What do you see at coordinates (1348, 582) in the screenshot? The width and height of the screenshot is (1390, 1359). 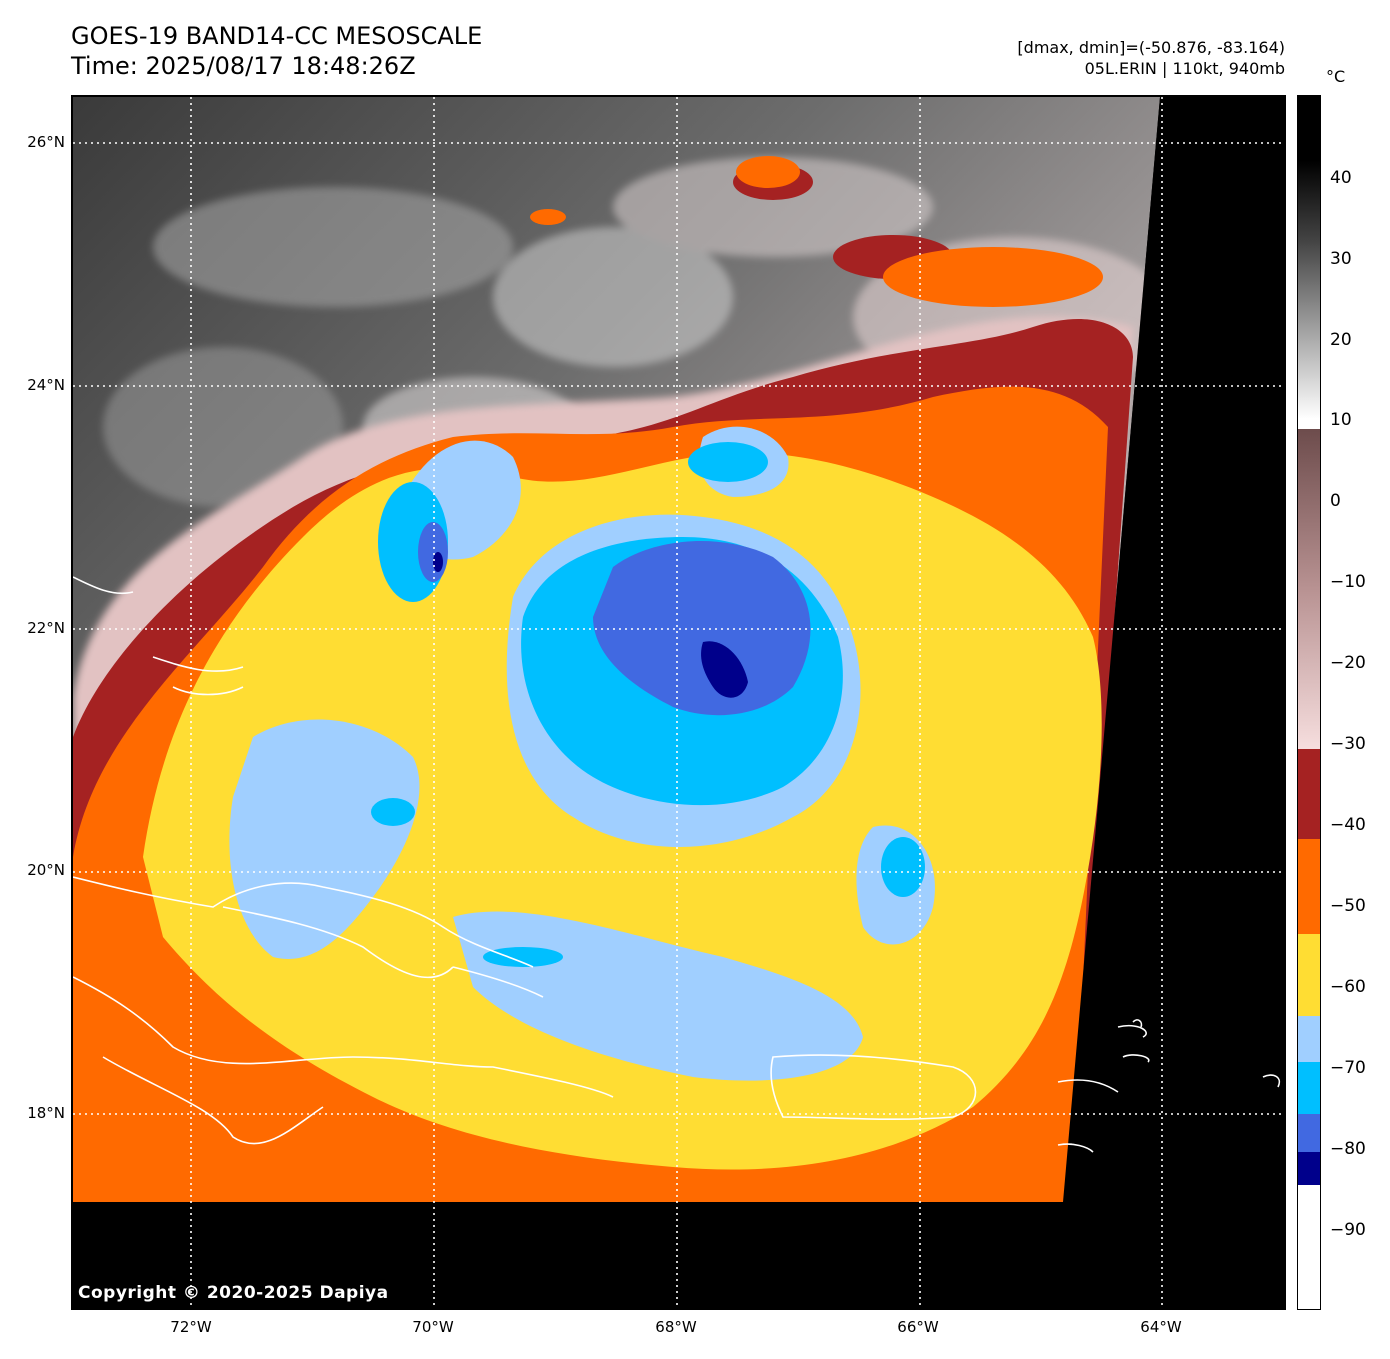 I see `colorbar-tick: −10` at bounding box center [1348, 582].